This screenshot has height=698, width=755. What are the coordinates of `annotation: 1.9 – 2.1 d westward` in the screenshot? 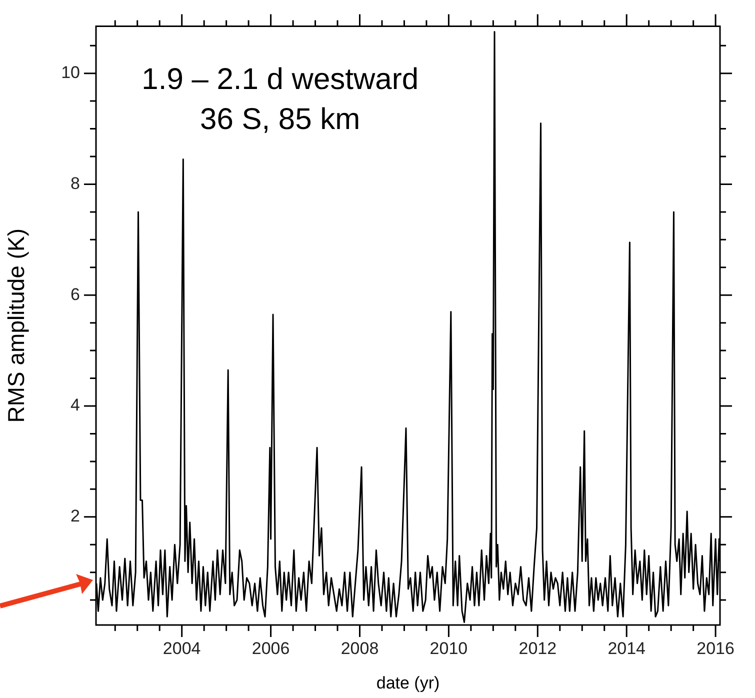 It's located at (280, 79).